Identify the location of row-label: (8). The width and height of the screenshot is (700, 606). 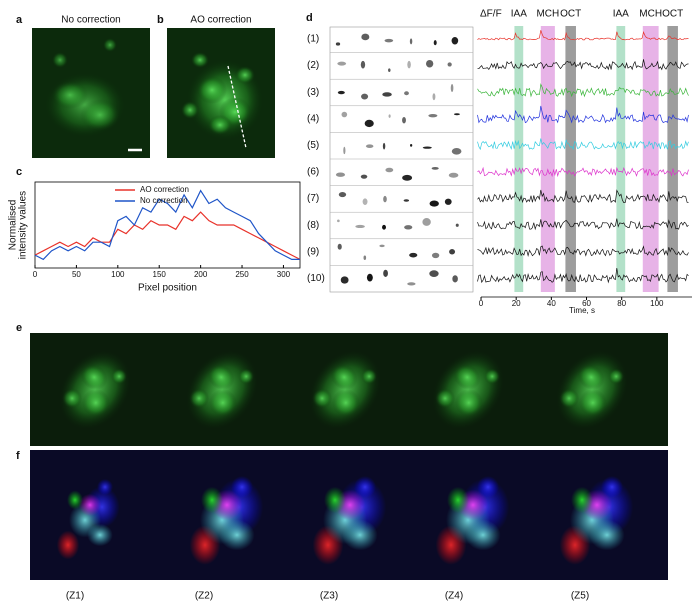
(313, 225).